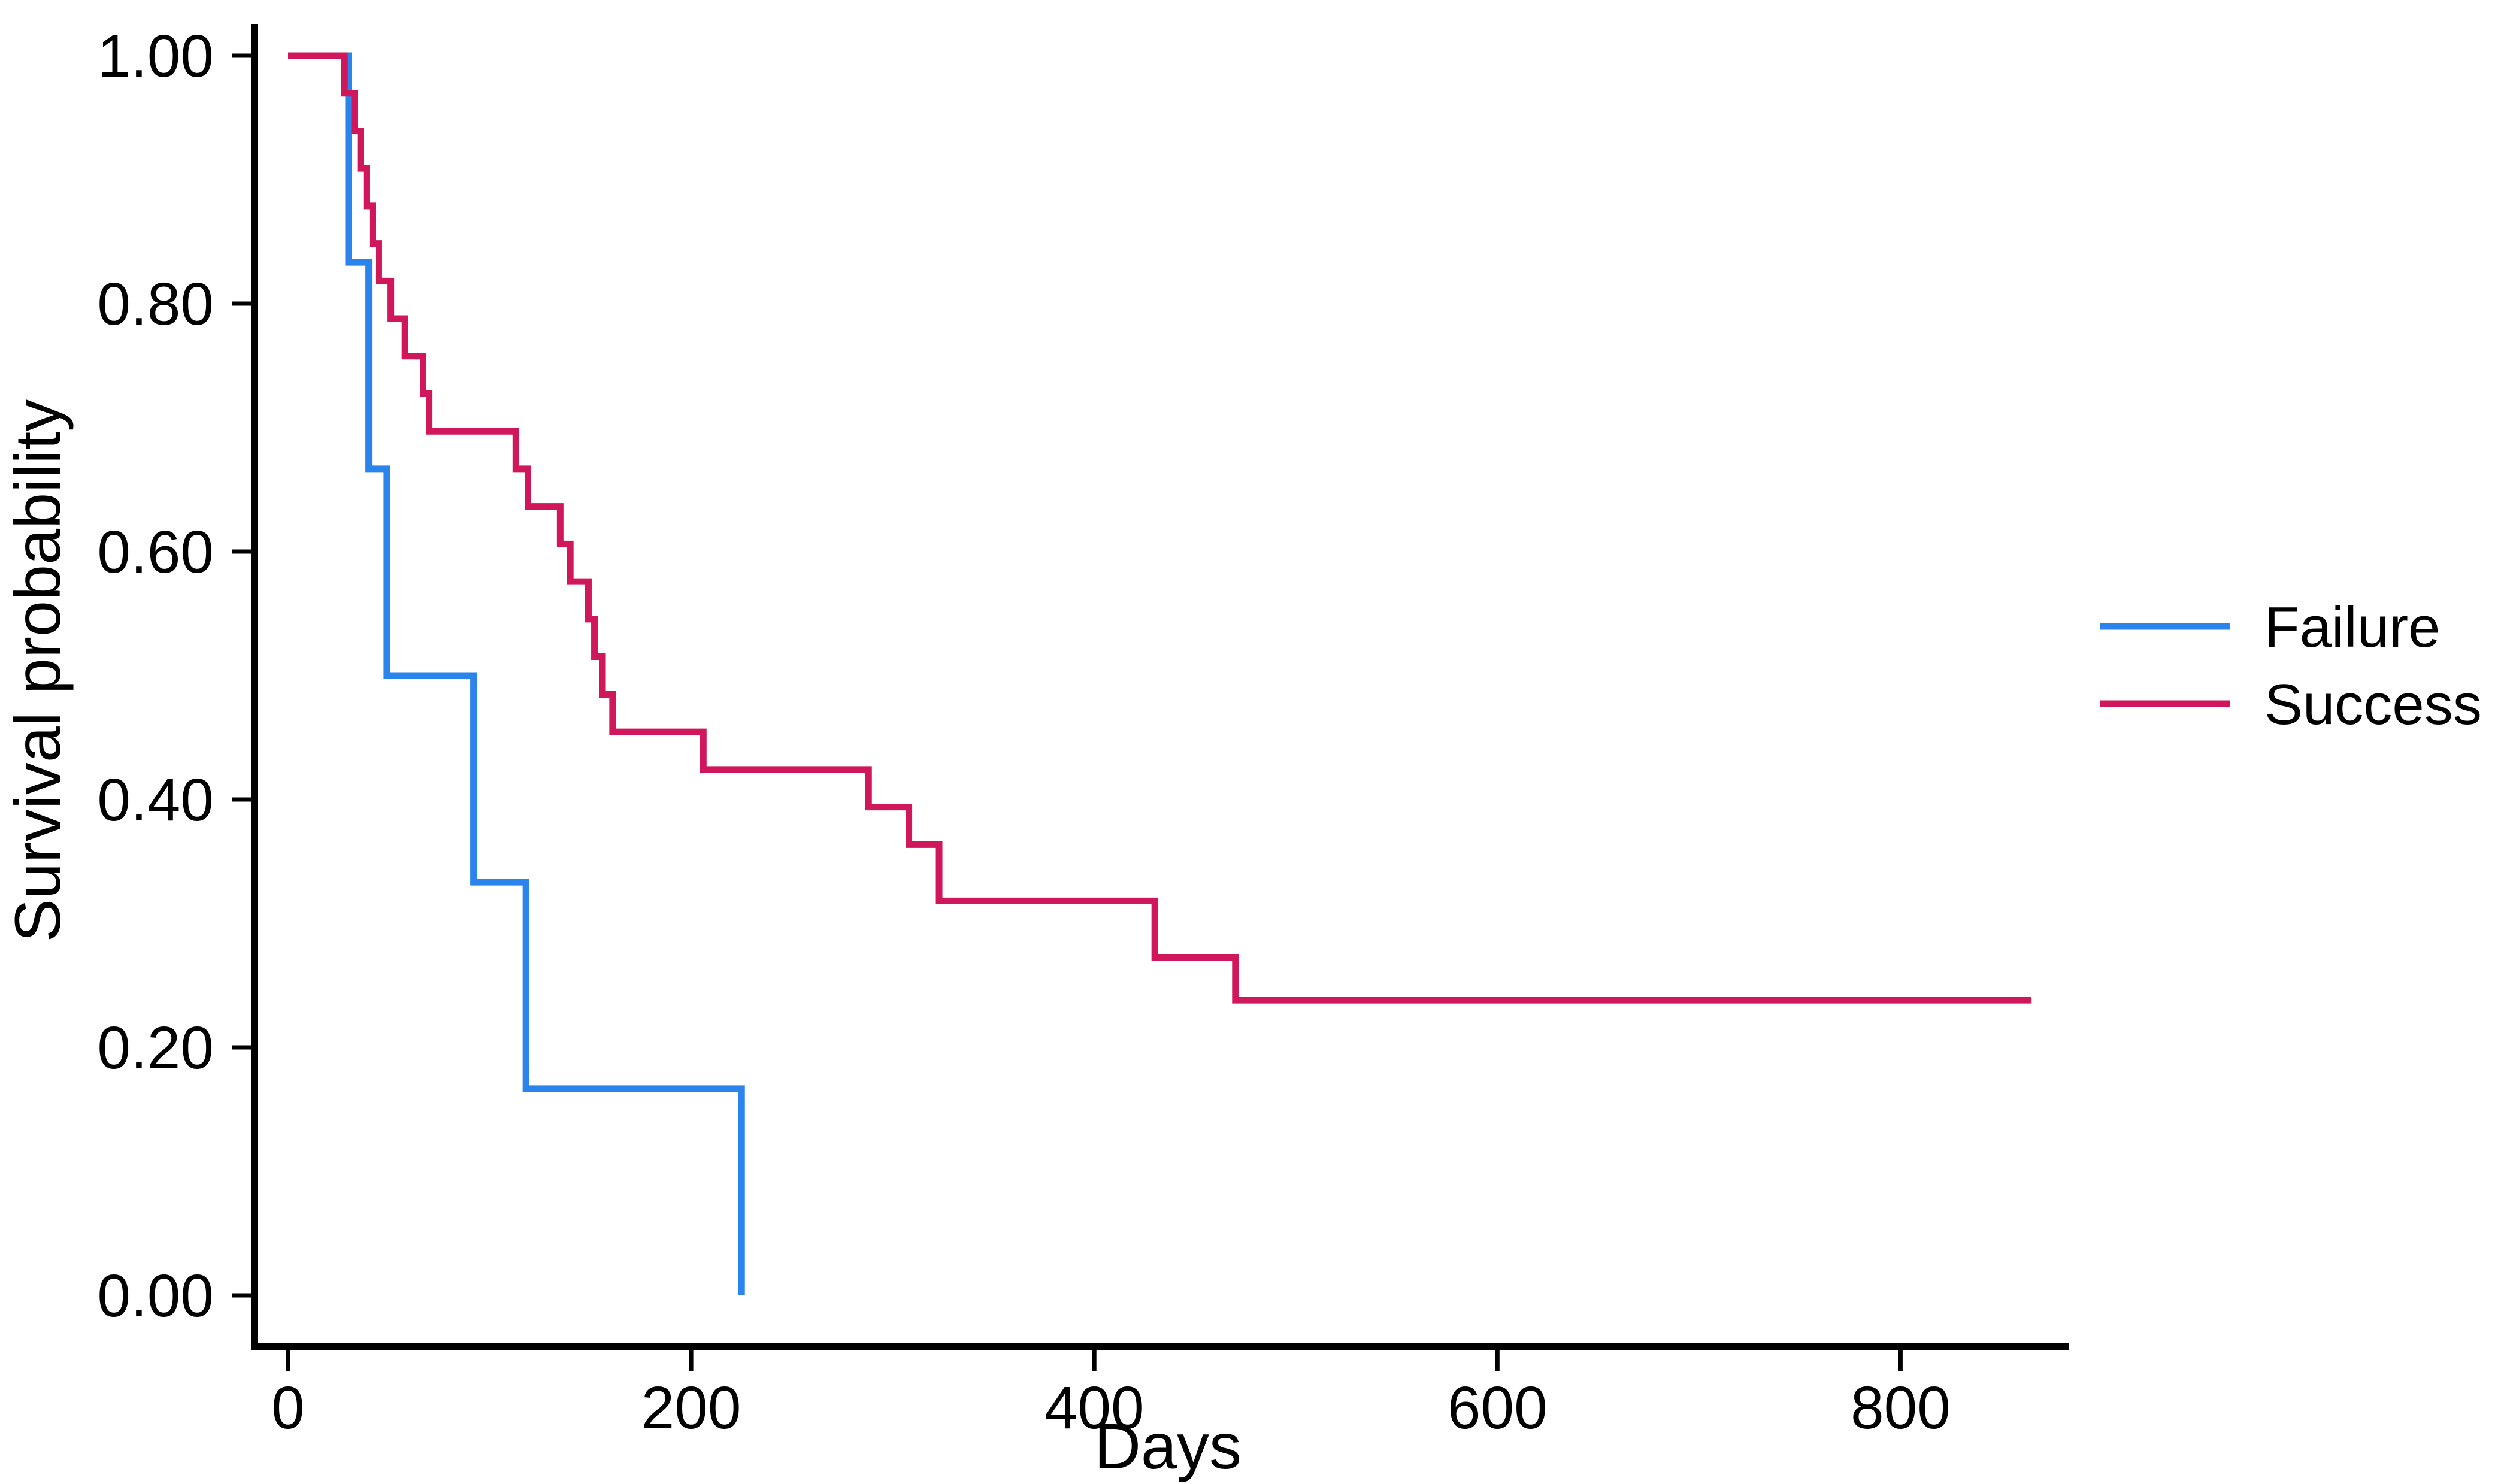 Image resolution: width=2495 pixels, height=1484 pixels. What do you see at coordinates (1498, 1407) in the screenshot?
I see `x-tick-label: 600` at bounding box center [1498, 1407].